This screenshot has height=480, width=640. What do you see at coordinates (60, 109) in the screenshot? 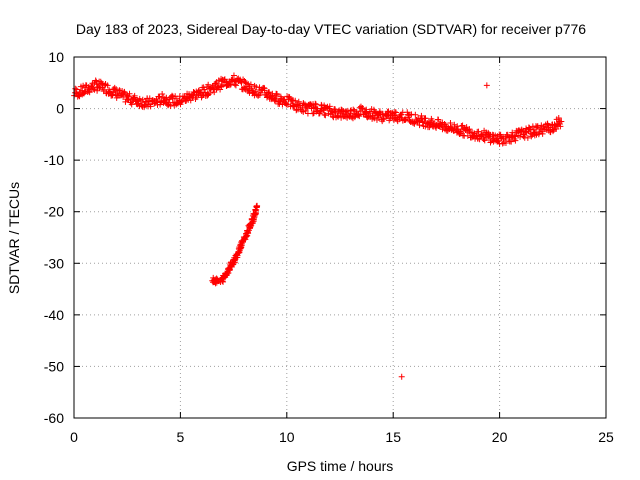
I see `y-tick-label: 0` at bounding box center [60, 109].